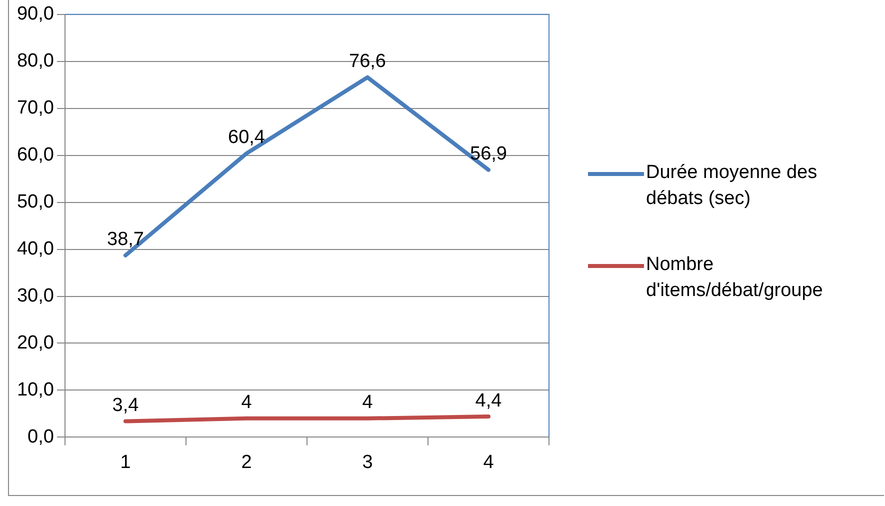 The image size is (885, 506). I want to click on y-tick-label: 40,0, so click(35, 249).